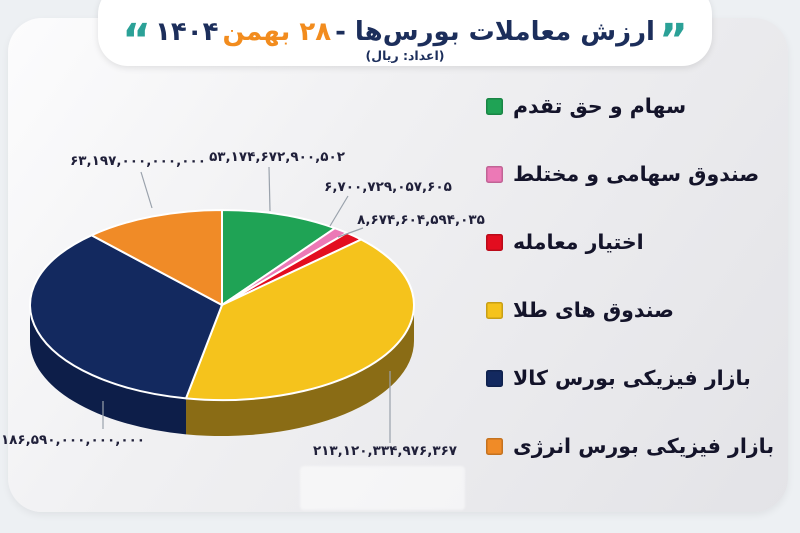 This screenshot has width=800, height=533. What do you see at coordinates (495, 32) in the screenshot?
I see `title-text: ارزش معاملات بورس‌ها -` at bounding box center [495, 32].